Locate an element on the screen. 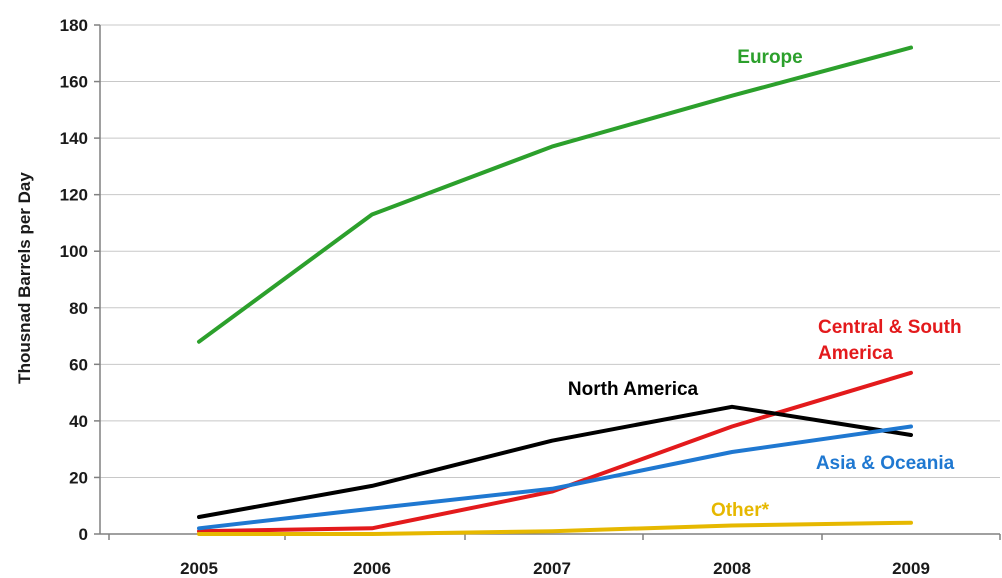 The image size is (1002, 578). y-tick-label: 20 is located at coordinates (78, 477).